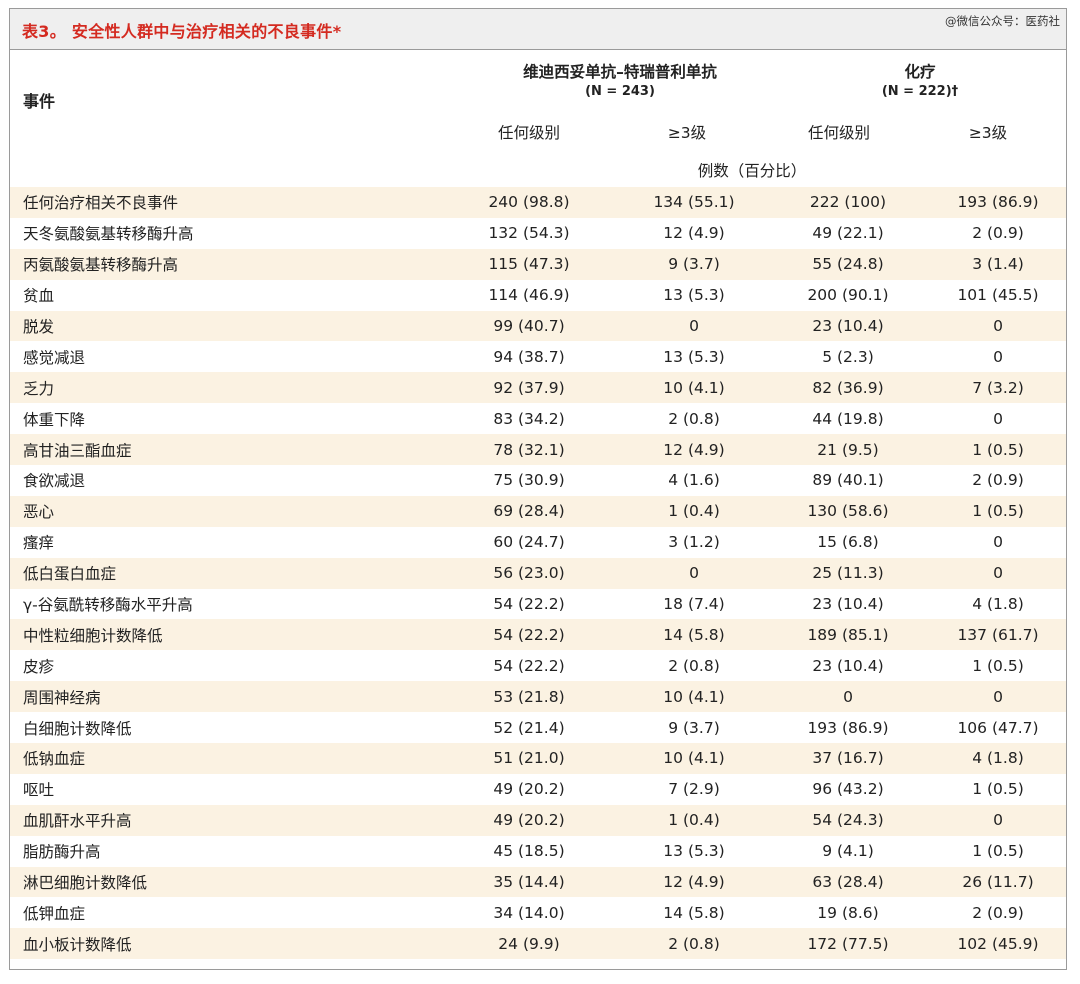 Image resolution: width=1080 pixels, height=984 pixels. What do you see at coordinates (848, 542) in the screenshot?
I see `group2-any-grade-cell: 15 (6.8)` at bounding box center [848, 542].